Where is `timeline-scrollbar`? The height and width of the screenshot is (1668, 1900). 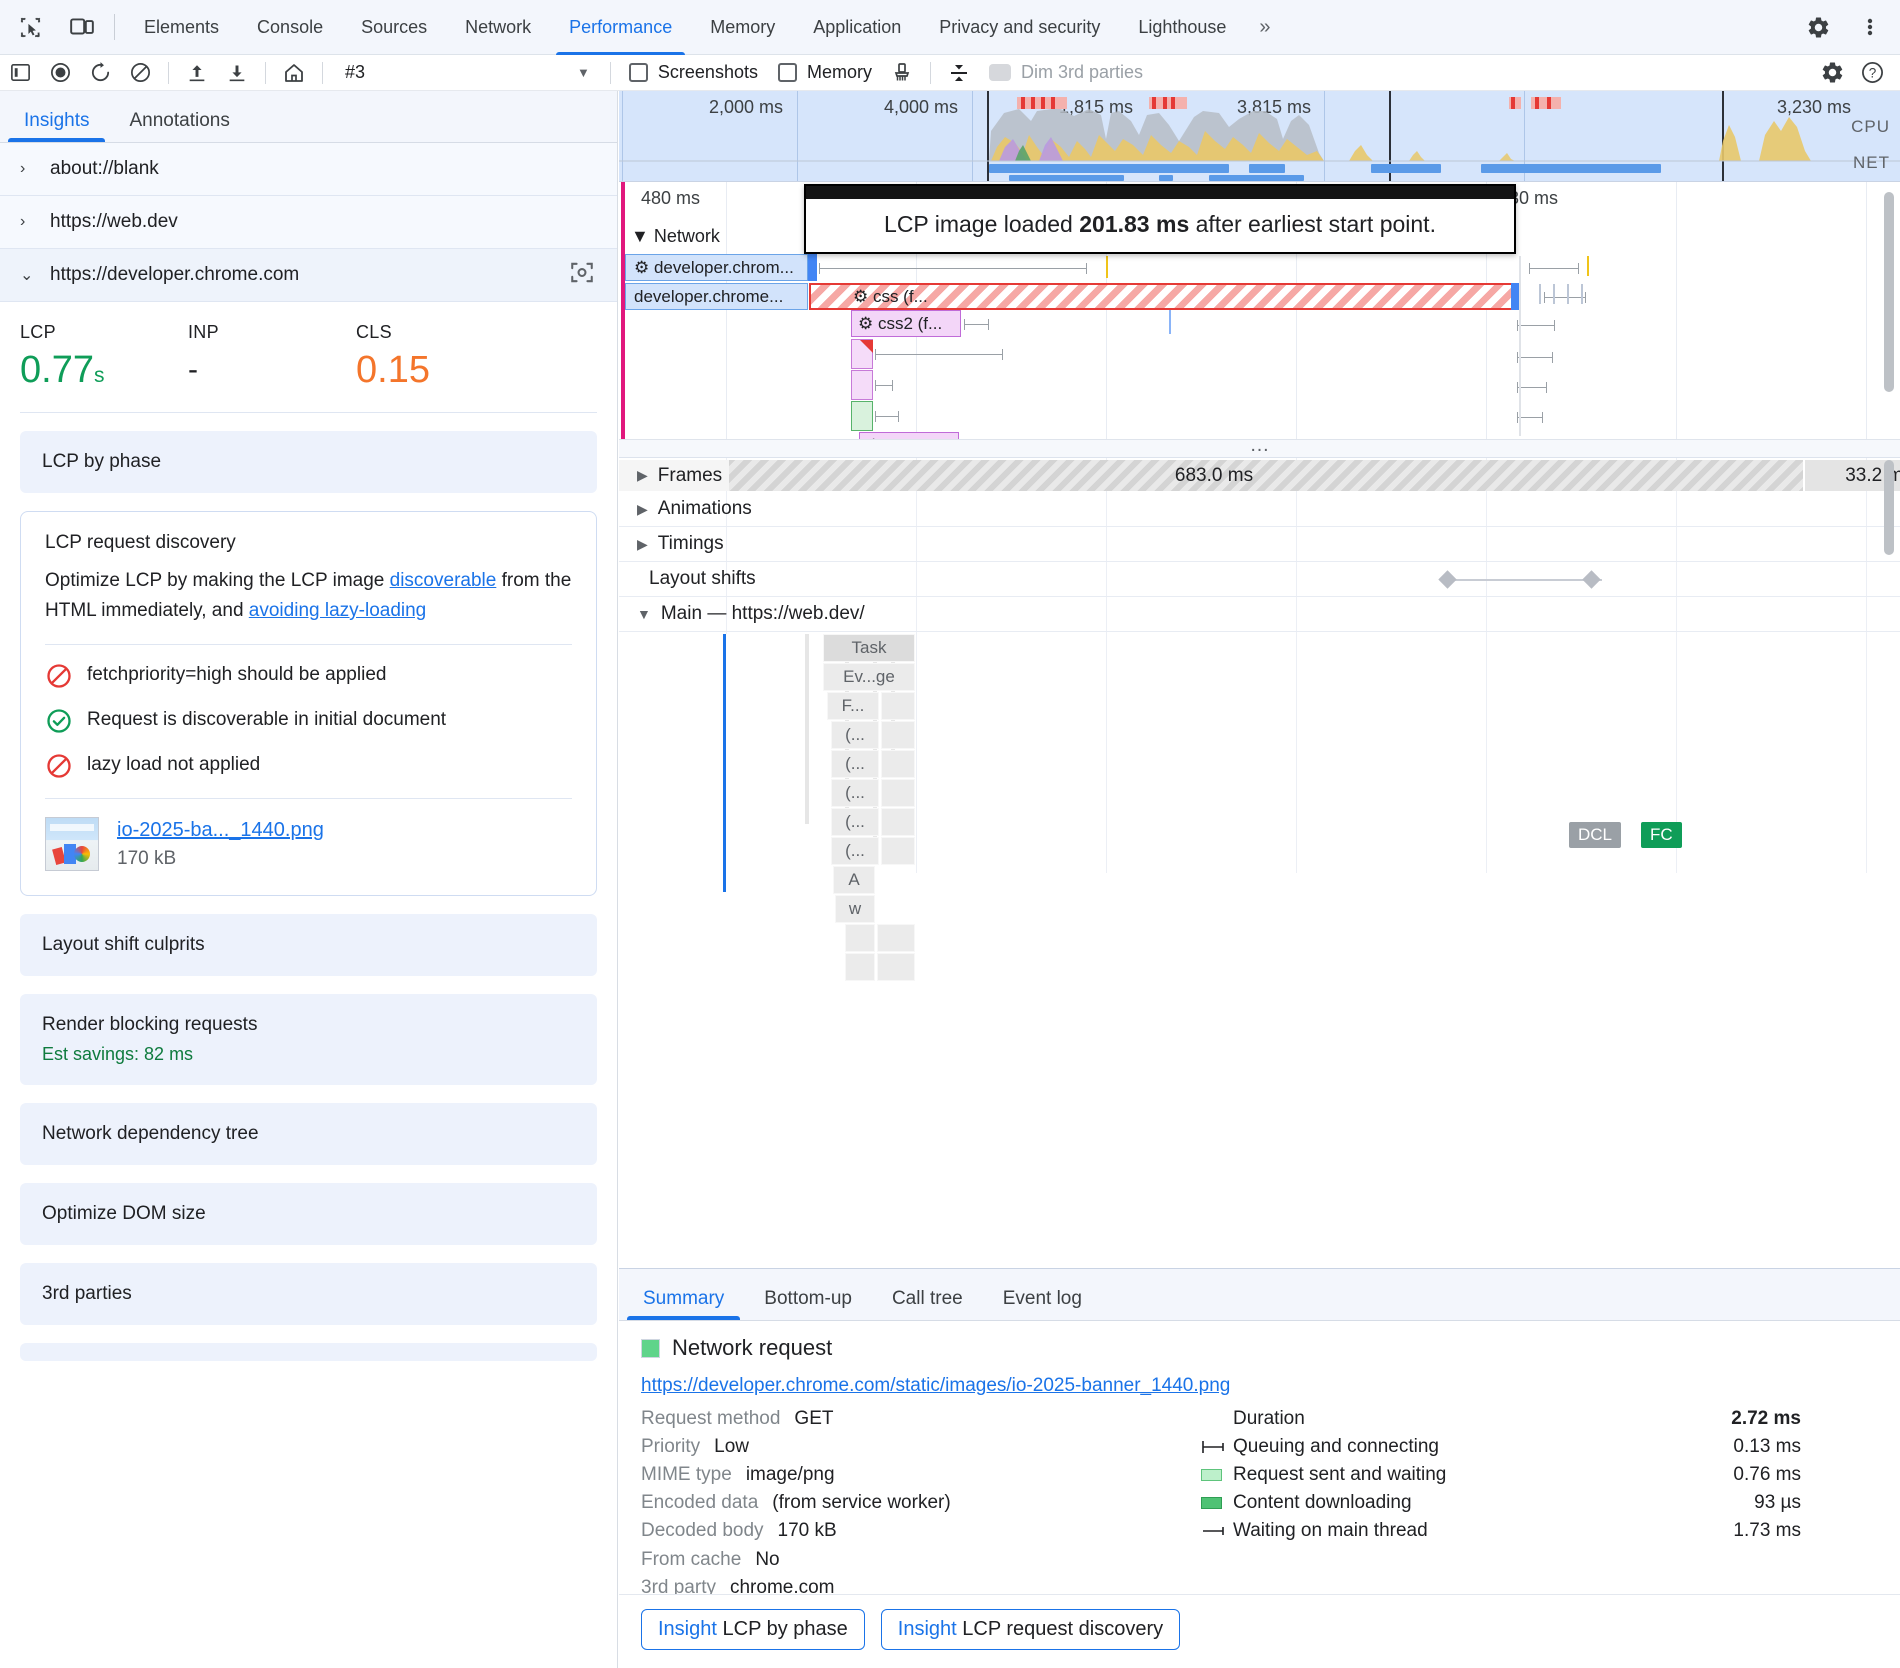 timeline-scrollbar is located at coordinates (1889, 292).